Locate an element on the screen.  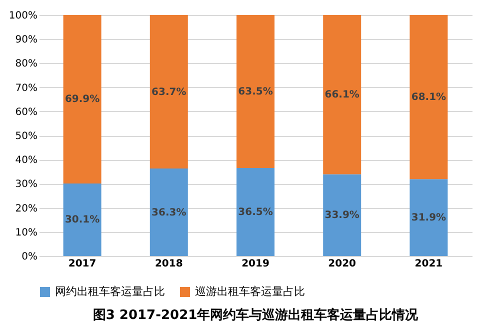
y-tick-label: 0% is located at coordinates (30, 257).